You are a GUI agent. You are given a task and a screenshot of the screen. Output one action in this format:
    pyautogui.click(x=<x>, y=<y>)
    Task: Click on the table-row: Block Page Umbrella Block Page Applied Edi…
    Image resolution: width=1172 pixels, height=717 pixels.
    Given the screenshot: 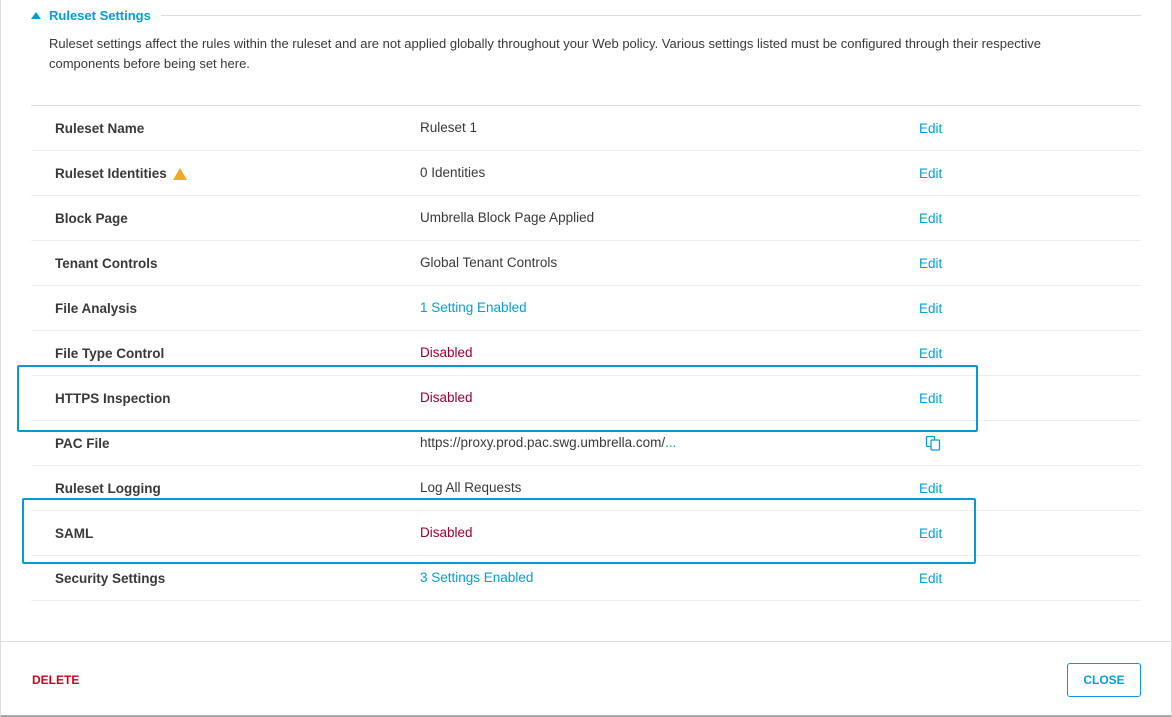 What is the action you would take?
    pyautogui.click(x=586, y=218)
    